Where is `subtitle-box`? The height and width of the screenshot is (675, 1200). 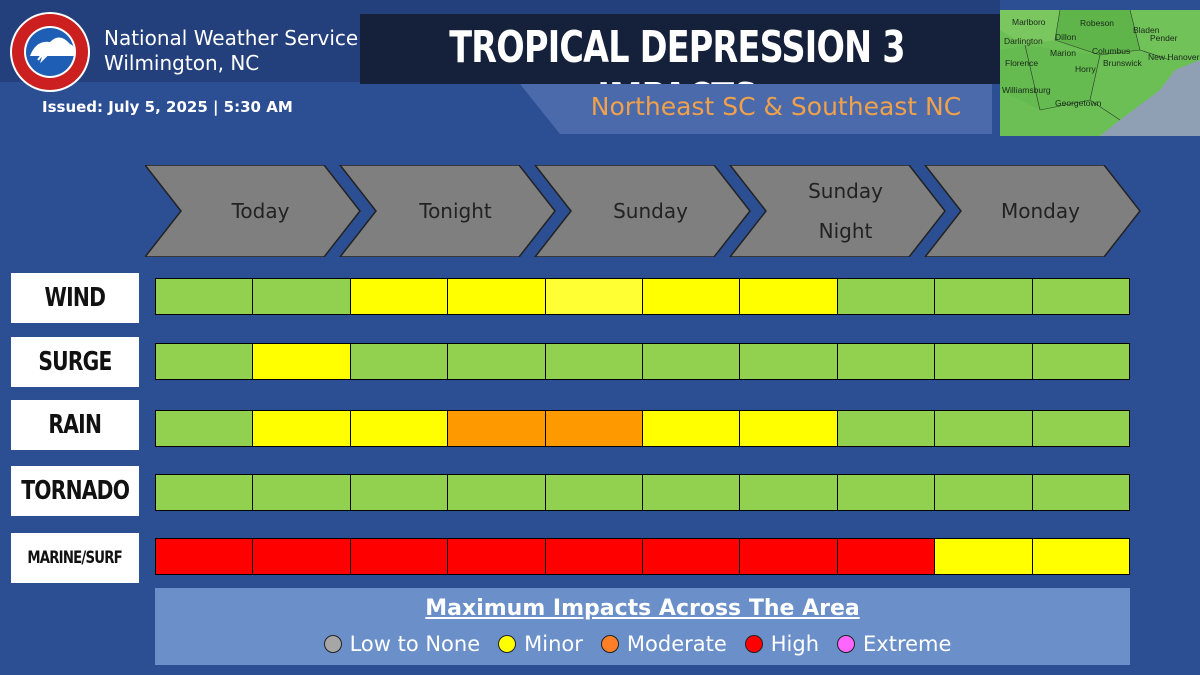
subtitle-box is located at coordinates (776, 109).